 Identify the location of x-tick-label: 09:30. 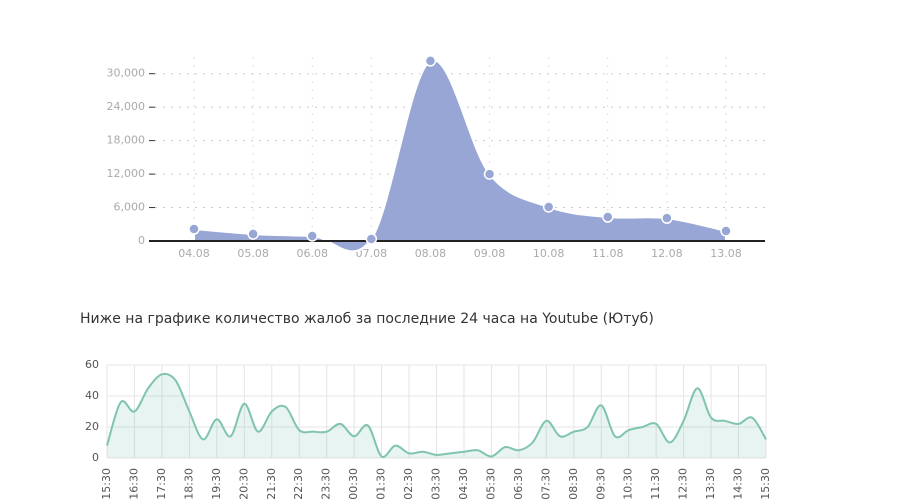
(600, 484).